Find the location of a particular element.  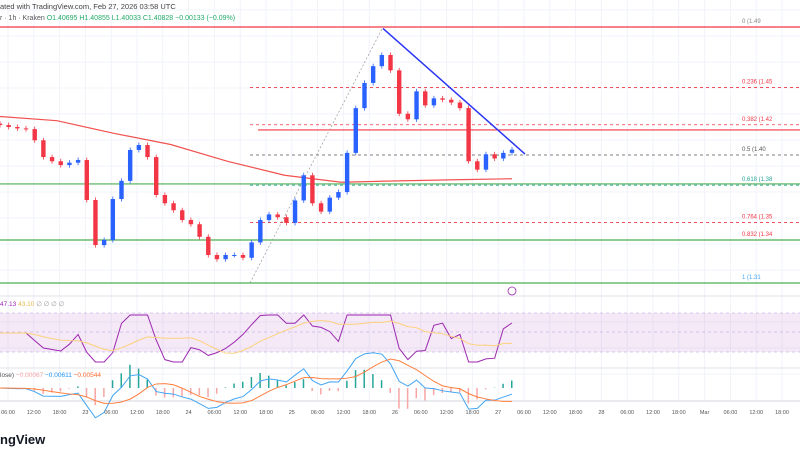

fib-level-label: 0.382 (1.42 is located at coordinates (757, 120).